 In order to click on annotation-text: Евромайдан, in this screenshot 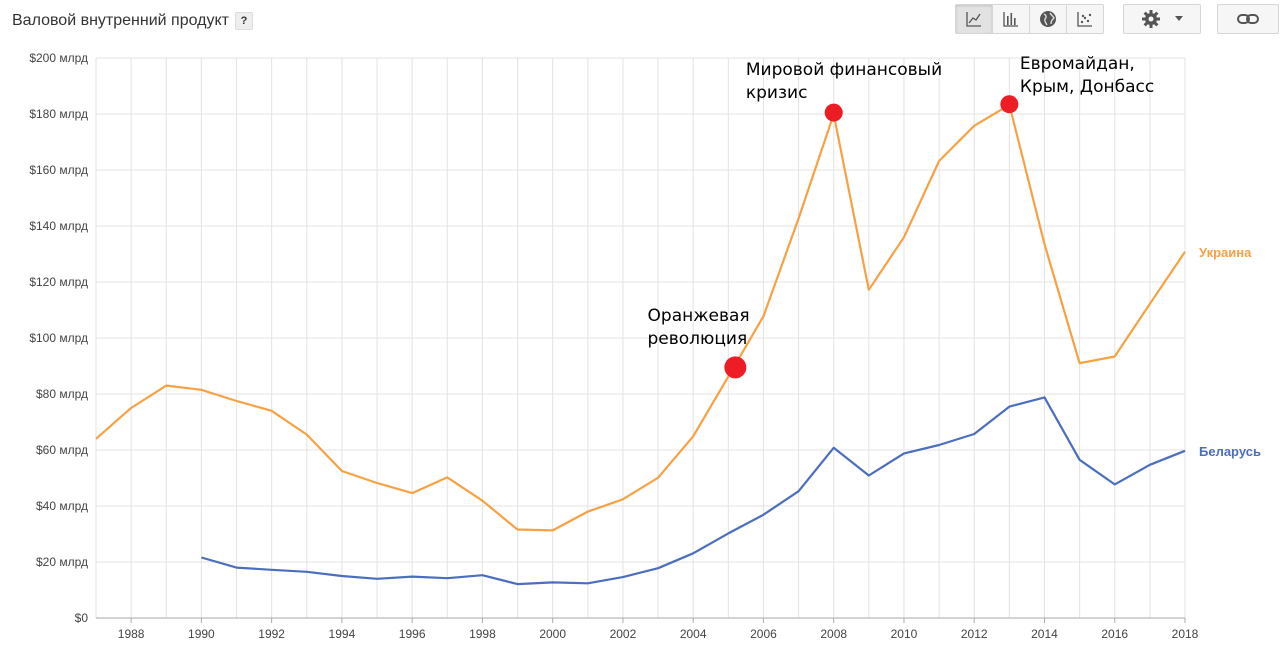, I will do `click(1077, 64)`.